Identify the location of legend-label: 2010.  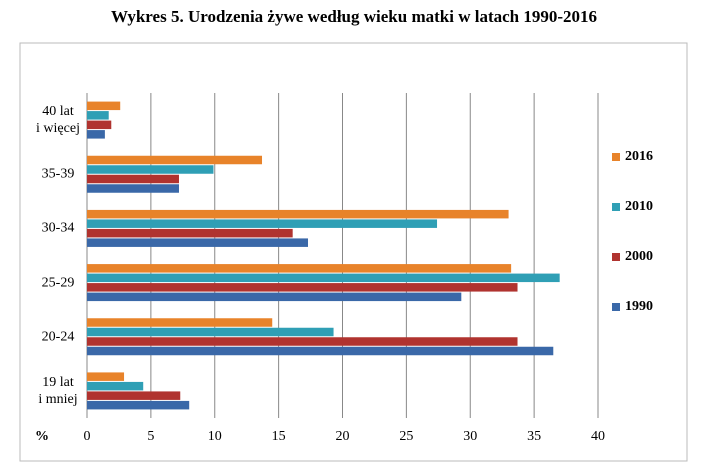
(639, 206).